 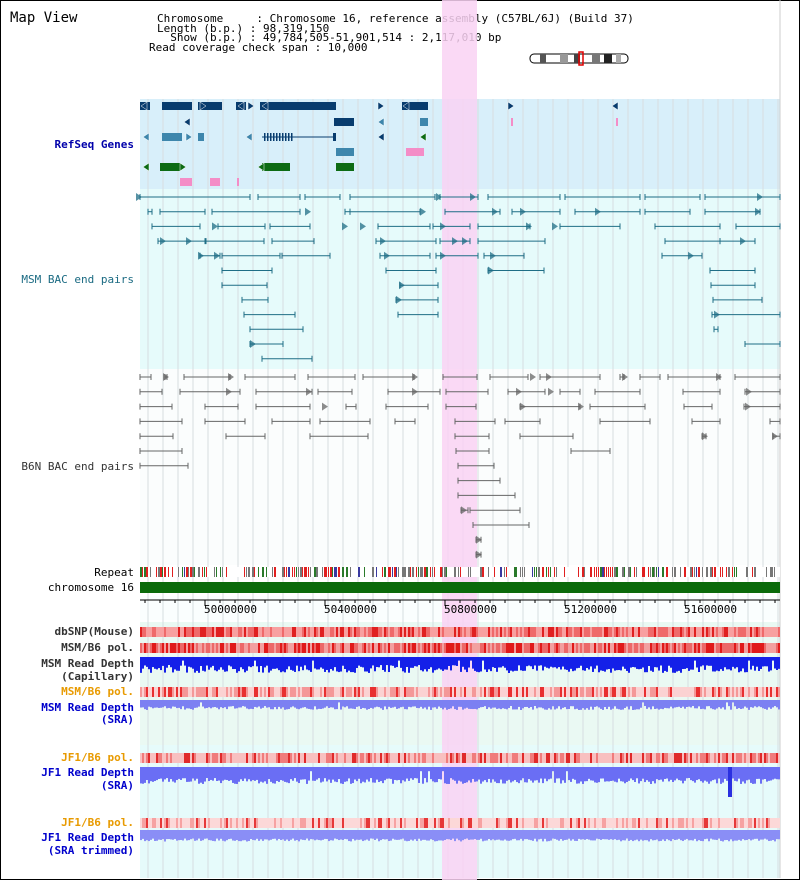 I want to click on gene-feature, so click(x=617, y=122).